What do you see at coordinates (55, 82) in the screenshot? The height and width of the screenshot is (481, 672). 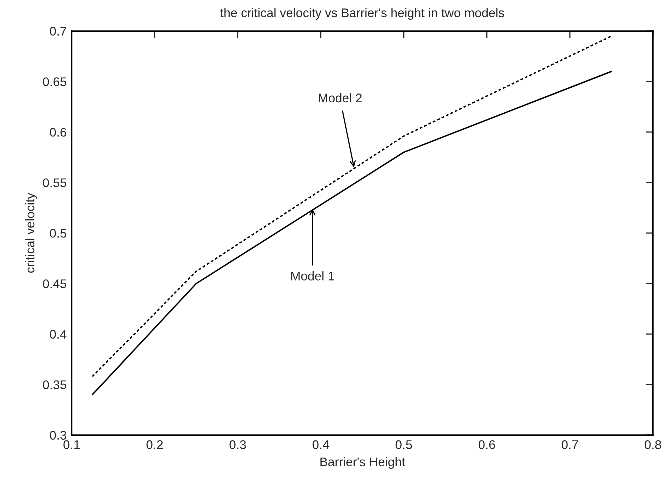 I see `y-tick-label: 0.65` at bounding box center [55, 82].